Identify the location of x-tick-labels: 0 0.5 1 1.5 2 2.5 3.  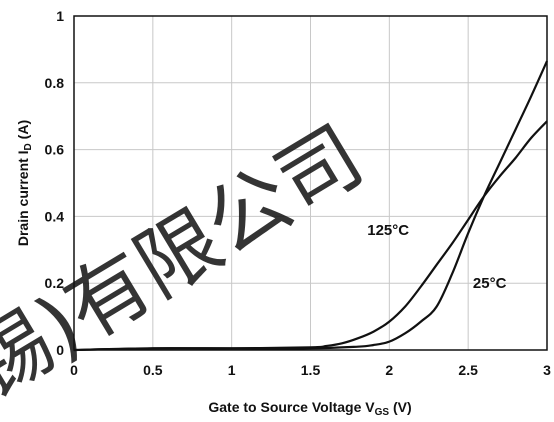
(310, 370).